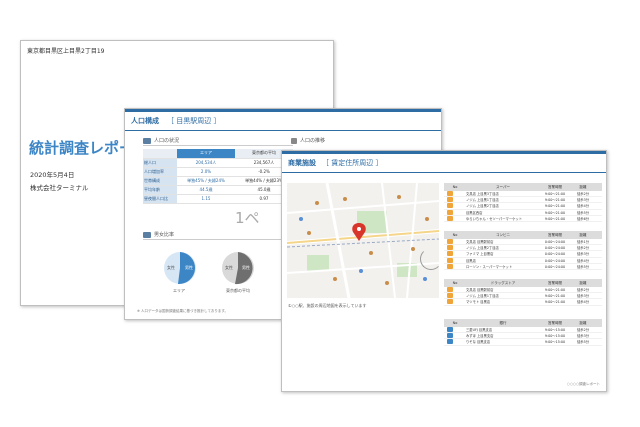  Describe the element at coordinates (145, 121) in the screenshot. I see `population-title: 人口構成` at that location.